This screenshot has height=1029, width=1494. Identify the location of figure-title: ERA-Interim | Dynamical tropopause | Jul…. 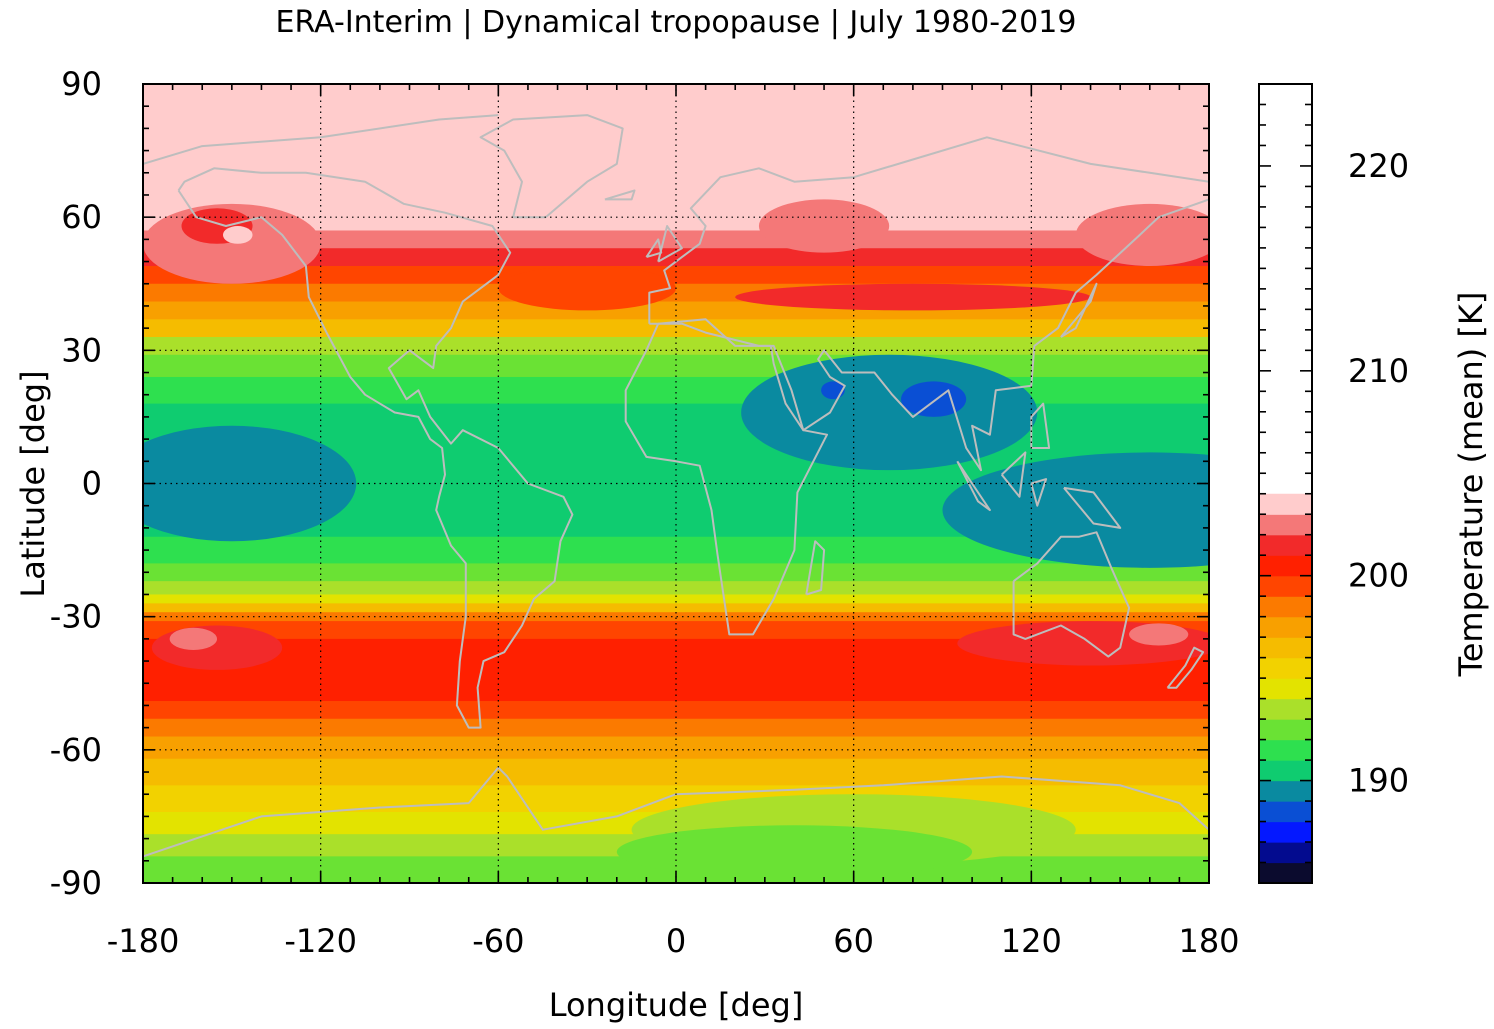
(676, 22).